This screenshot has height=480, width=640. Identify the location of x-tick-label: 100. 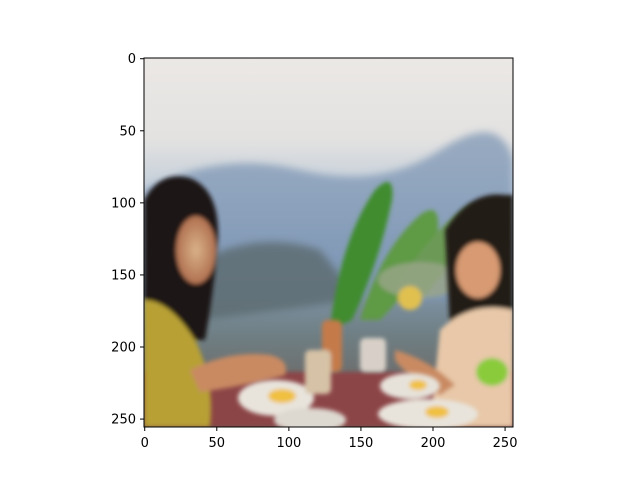
(288, 443).